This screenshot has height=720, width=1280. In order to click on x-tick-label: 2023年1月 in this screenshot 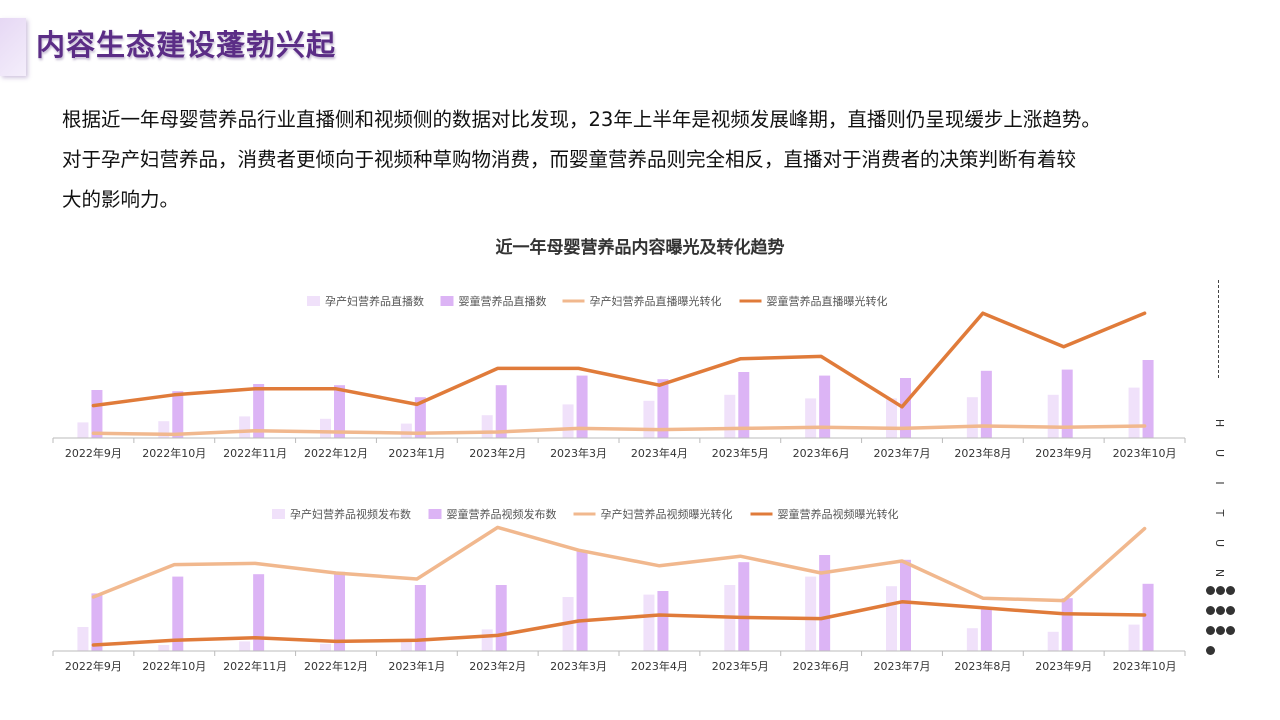, I will do `click(416, 666)`.